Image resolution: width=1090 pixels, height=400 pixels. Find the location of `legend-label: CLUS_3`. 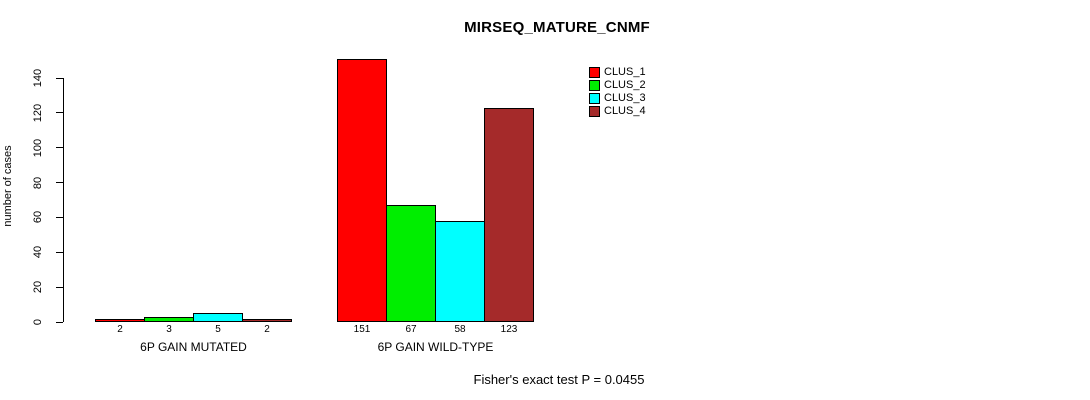

legend-label: CLUS_3 is located at coordinates (625, 98).